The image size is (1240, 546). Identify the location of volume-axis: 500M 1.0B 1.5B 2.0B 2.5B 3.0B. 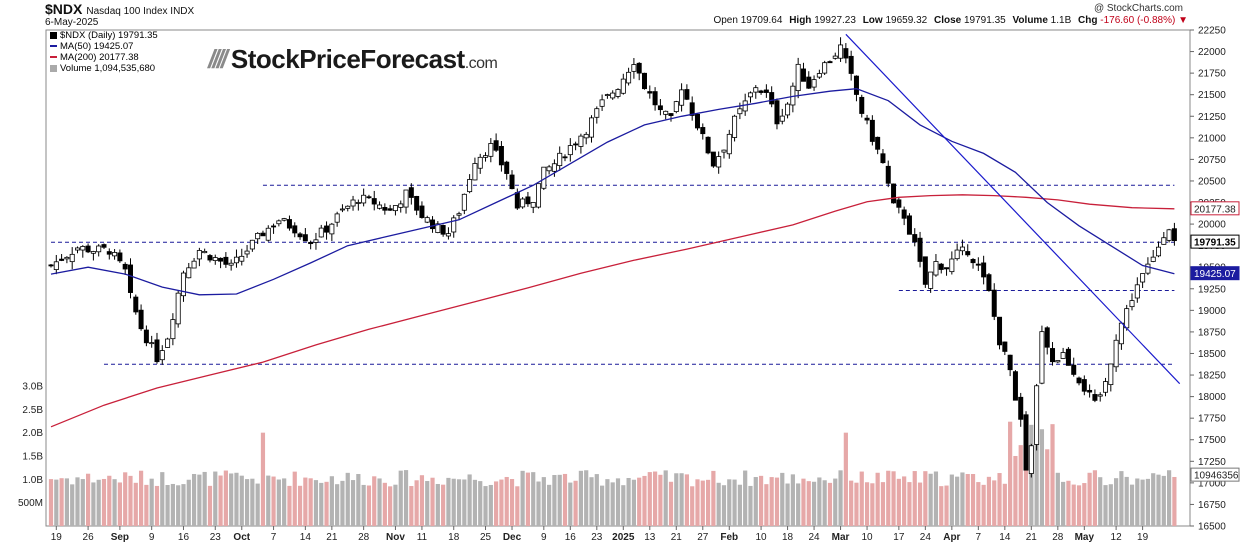
(30, 446).